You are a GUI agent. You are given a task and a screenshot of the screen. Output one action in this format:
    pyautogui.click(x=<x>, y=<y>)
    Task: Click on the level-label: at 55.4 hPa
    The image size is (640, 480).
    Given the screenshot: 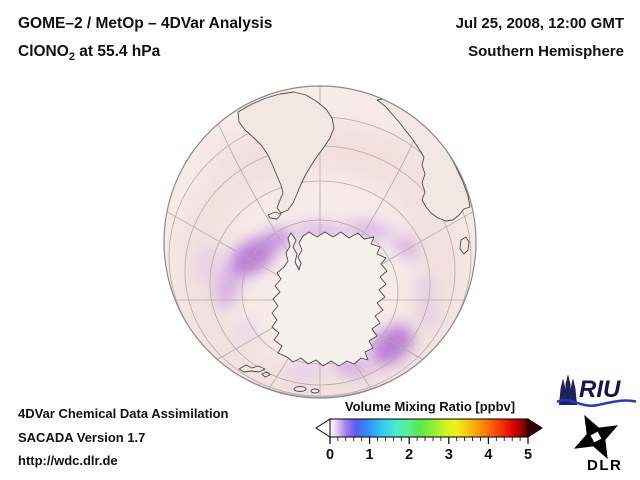 What is the action you would take?
    pyautogui.click(x=117, y=51)
    